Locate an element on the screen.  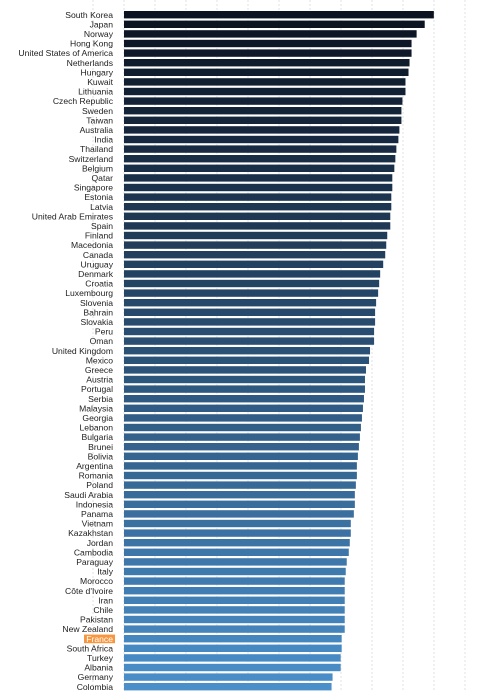
category-label: Colombia is located at coordinates (95, 687).